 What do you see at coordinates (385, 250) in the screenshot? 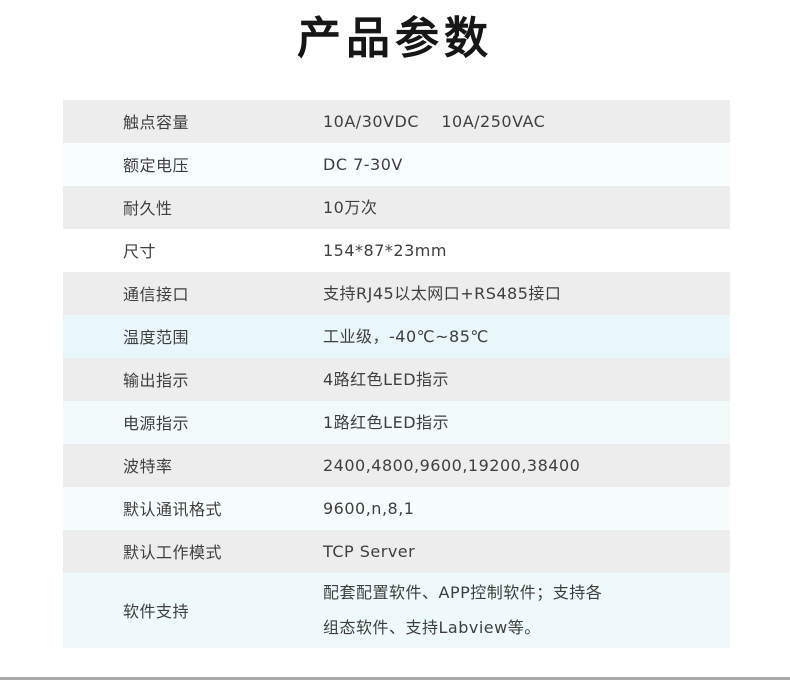
I see `row-value: 154*87*23mm` at bounding box center [385, 250].